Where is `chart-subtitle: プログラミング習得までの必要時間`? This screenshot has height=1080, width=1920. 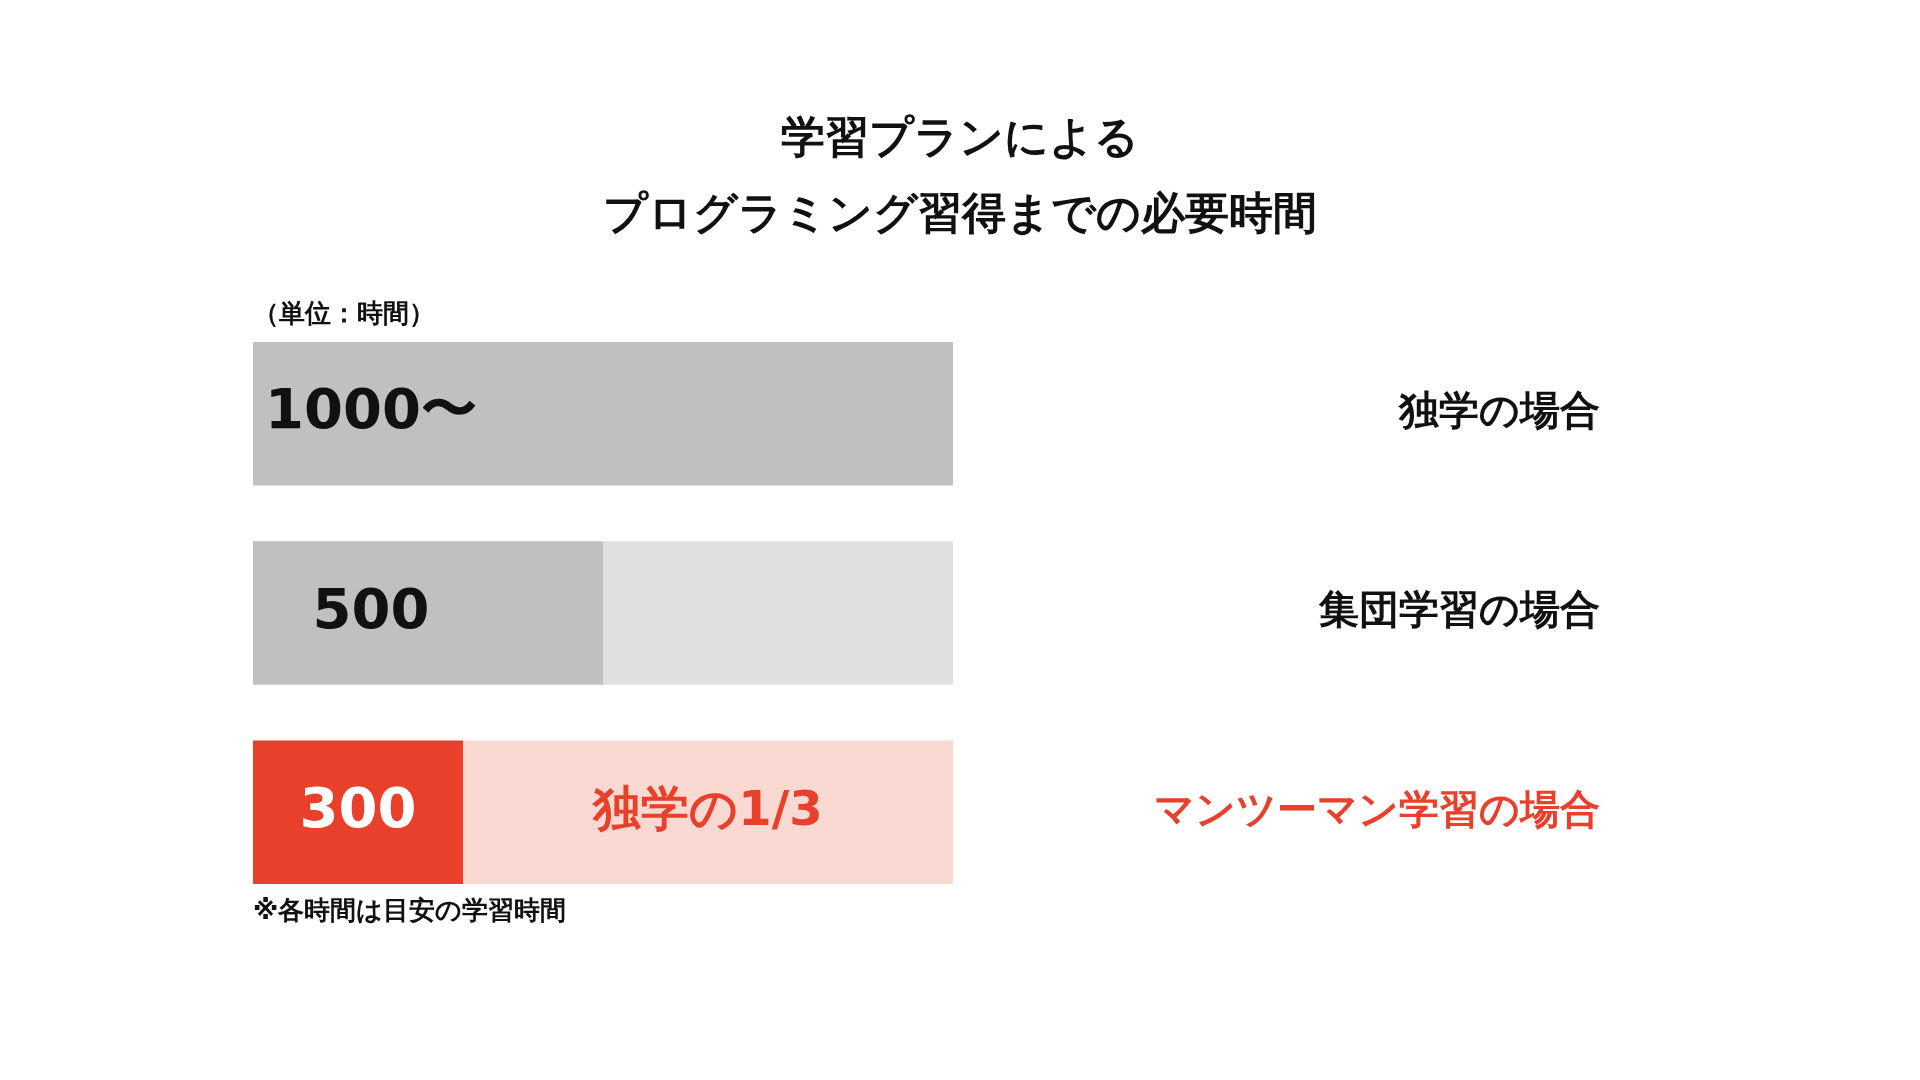
chart-subtitle: プログラミング習得までの必要時間 is located at coordinates (960, 213).